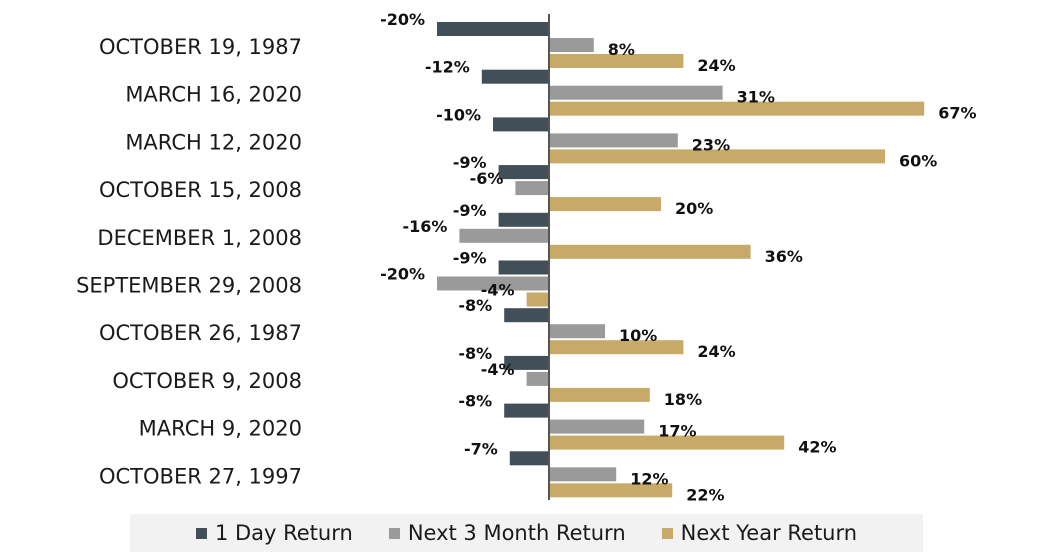 The width and height of the screenshot is (1041, 556). I want to click on category-label: MARCH 9, 2020, so click(220, 429).